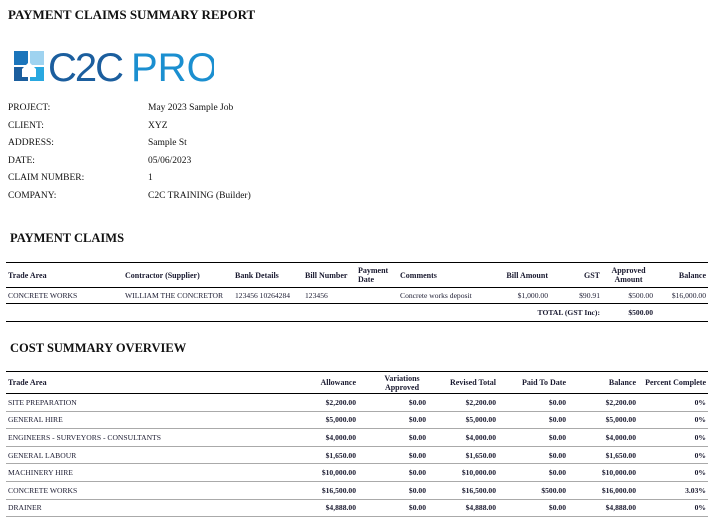 The image size is (715, 527). Describe the element at coordinates (472, 382) in the screenshot. I see `col-header: Revised Total` at that location.